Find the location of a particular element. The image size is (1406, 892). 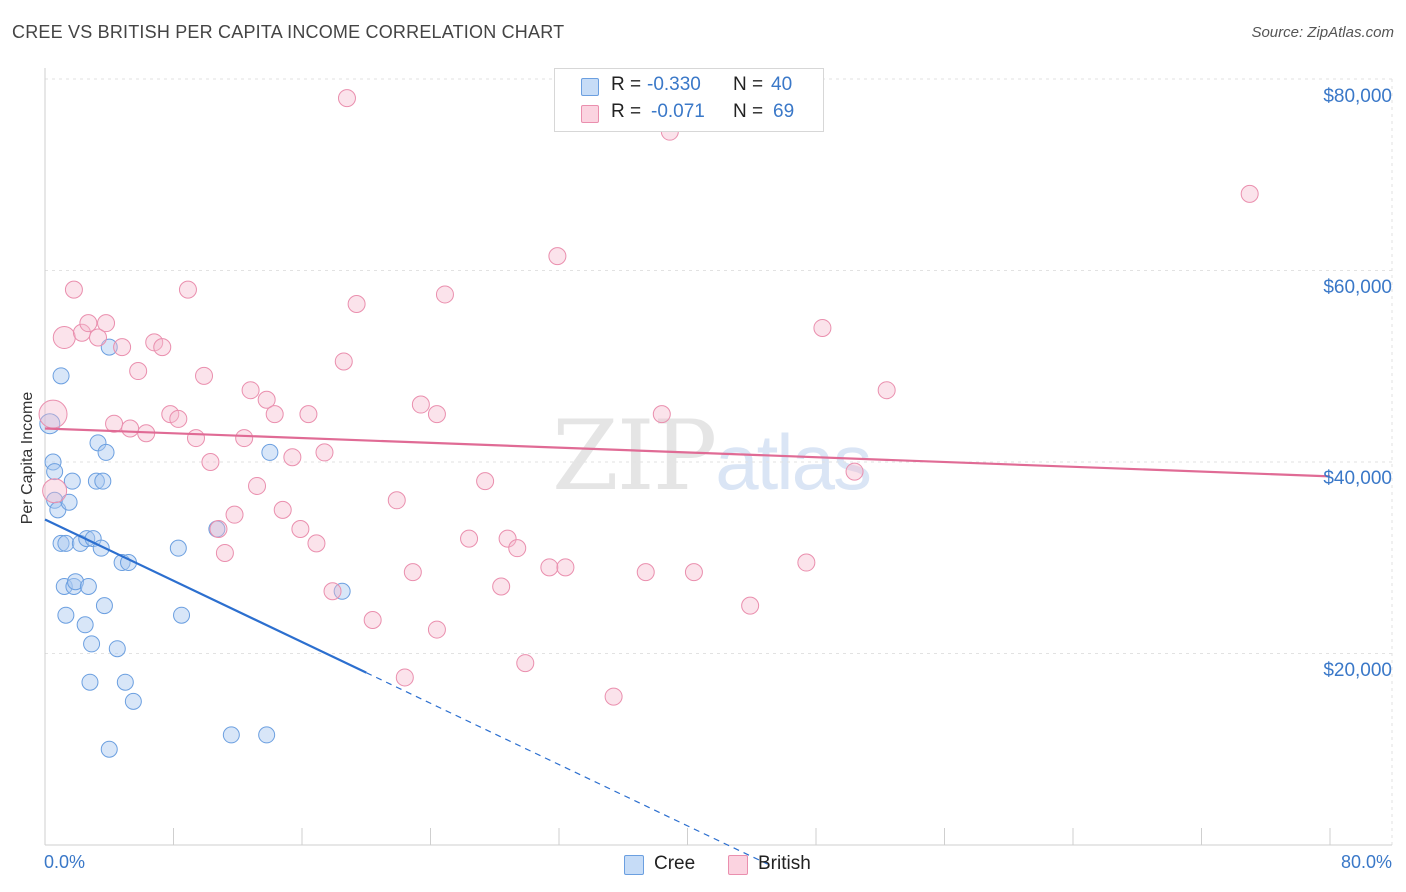

cree-trend-extension is located at coordinates (567, 768).